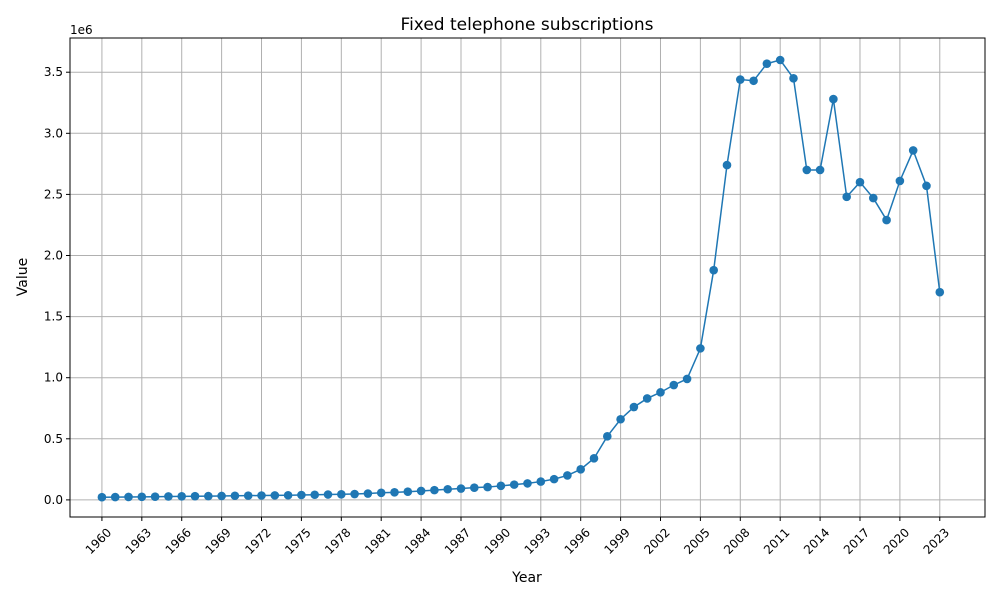  Describe the element at coordinates (138, 540) in the screenshot. I see `x-tick-label: 1963` at that location.